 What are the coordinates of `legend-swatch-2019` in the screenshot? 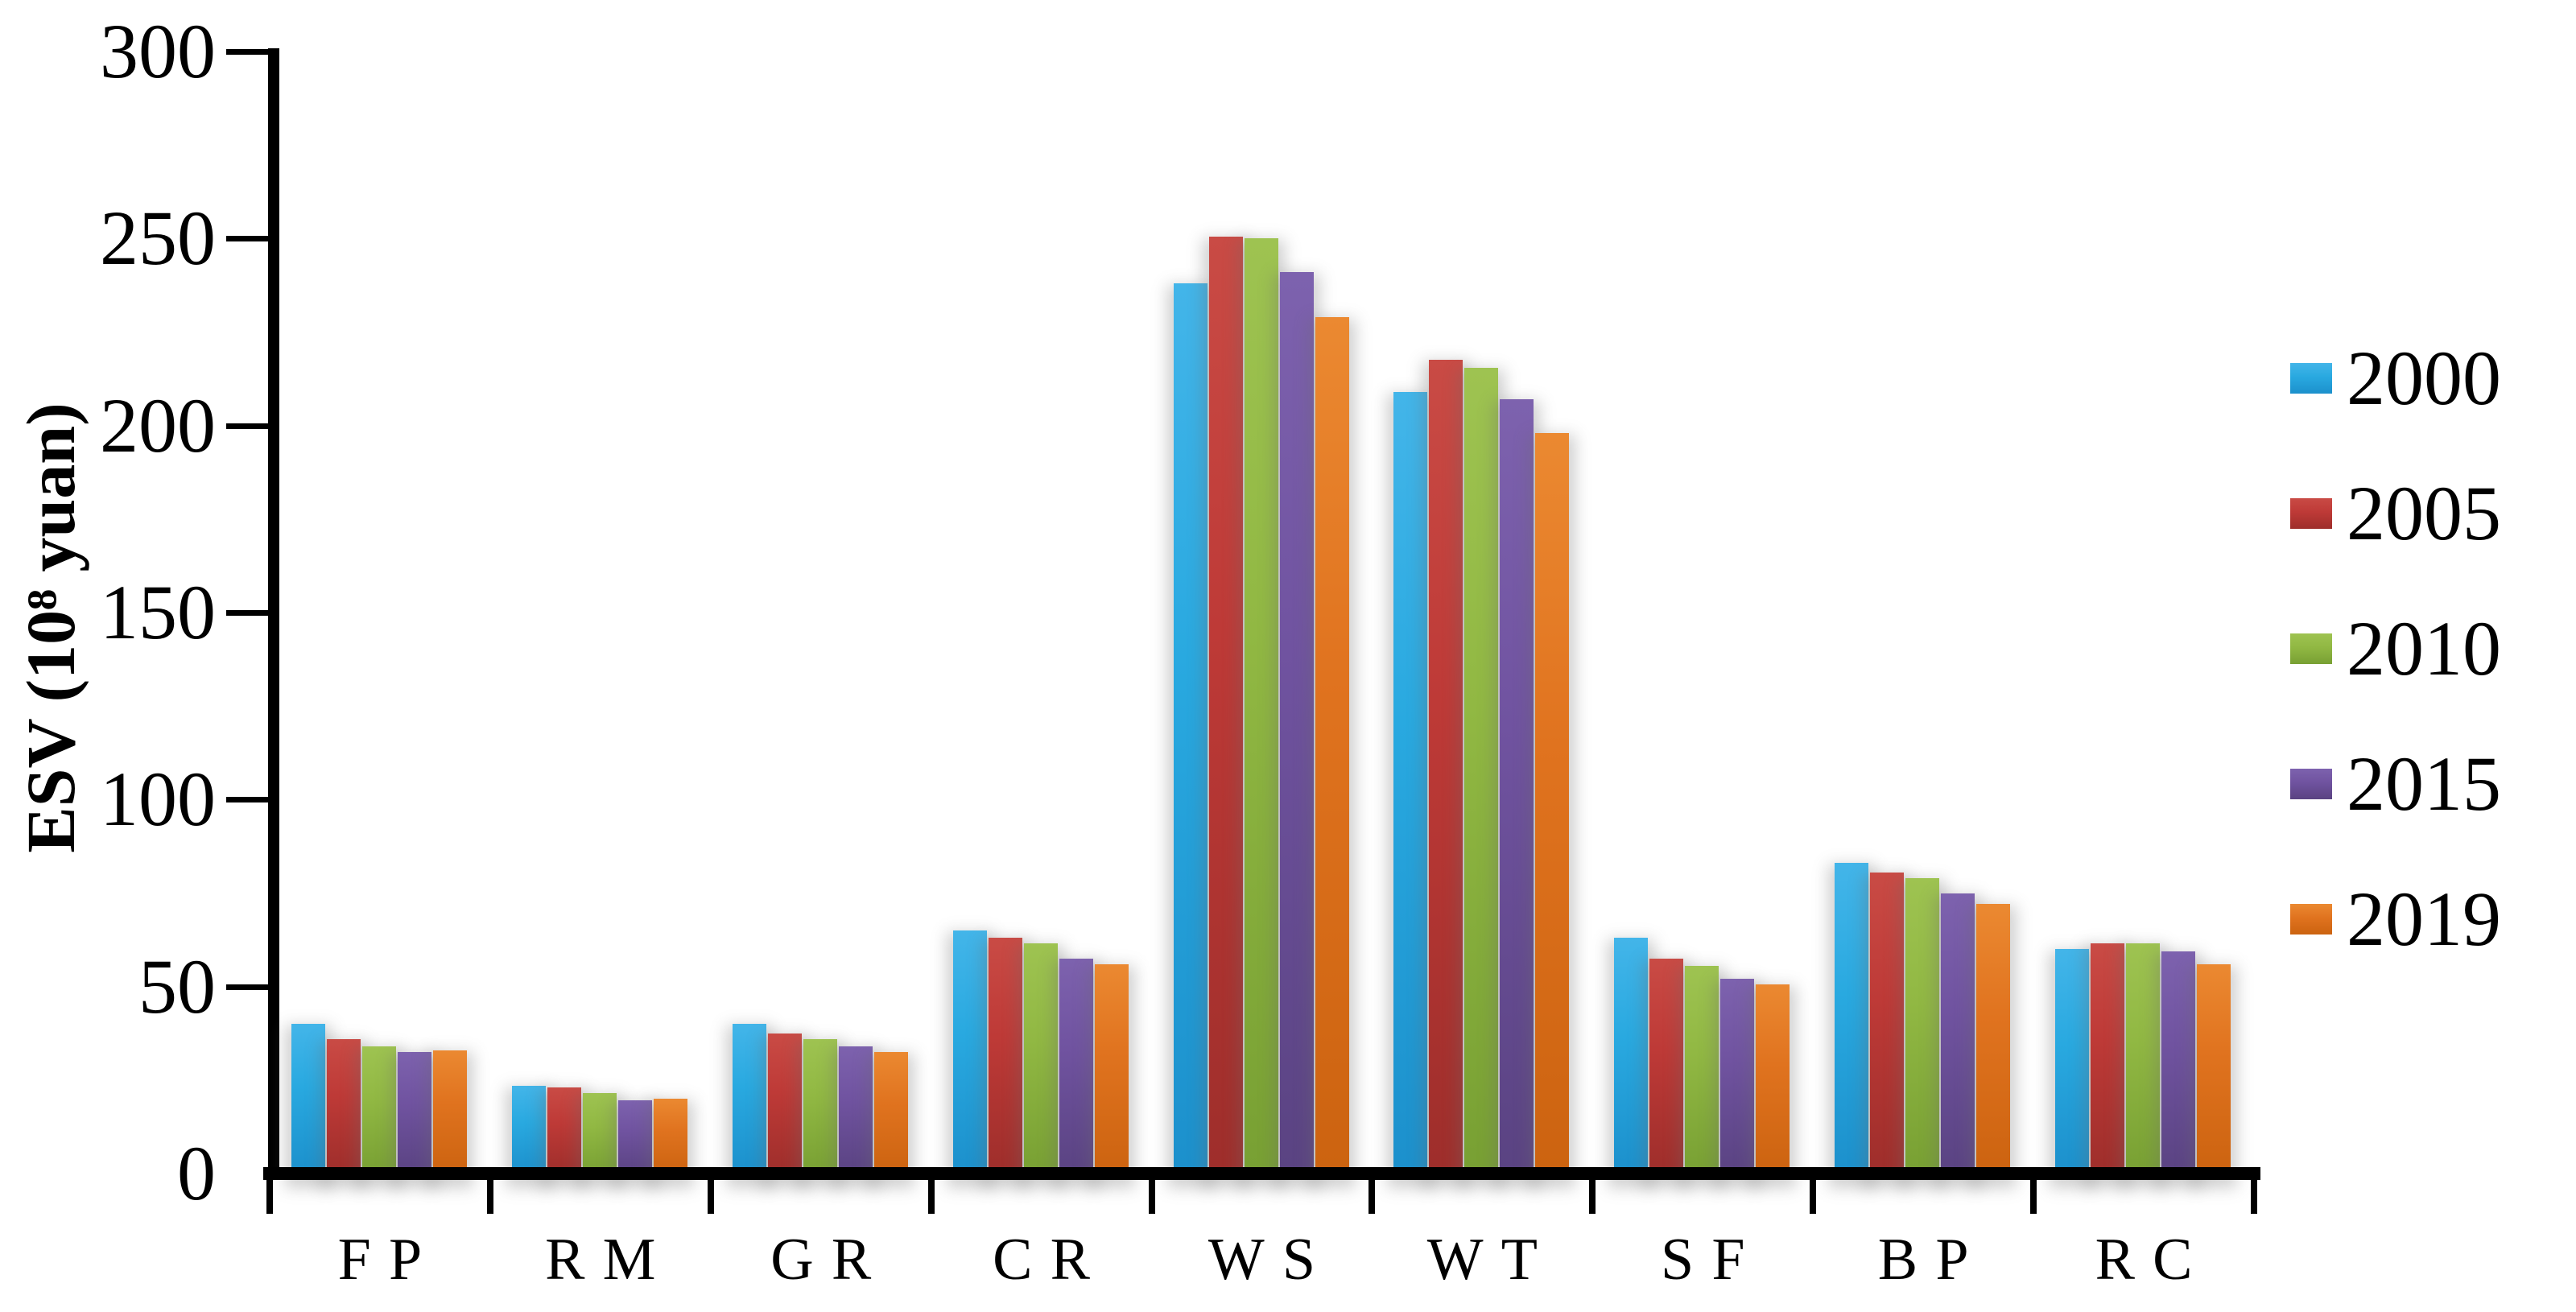 It's located at (2311, 919).